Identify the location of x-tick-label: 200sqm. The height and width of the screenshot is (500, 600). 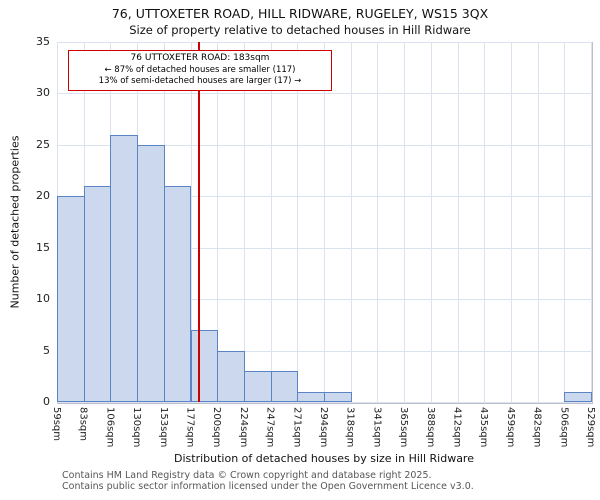
(217, 427).